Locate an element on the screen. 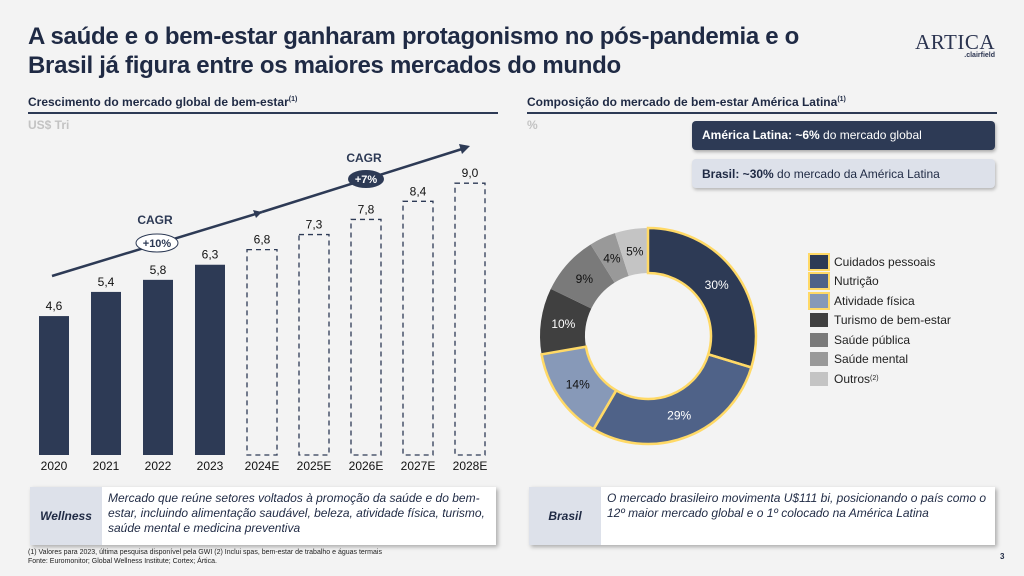  slice-label: 4% is located at coordinates (612, 258).